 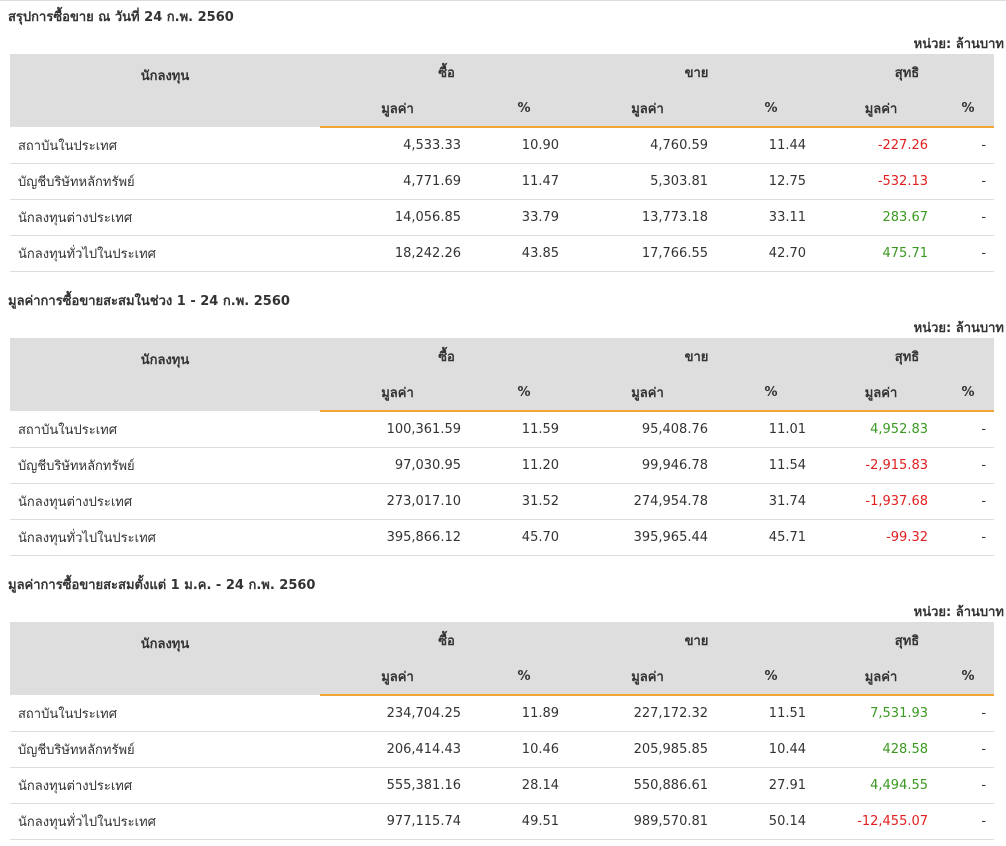 What do you see at coordinates (648, 537) in the screenshot?
I see `cell: 395,965.44` at bounding box center [648, 537].